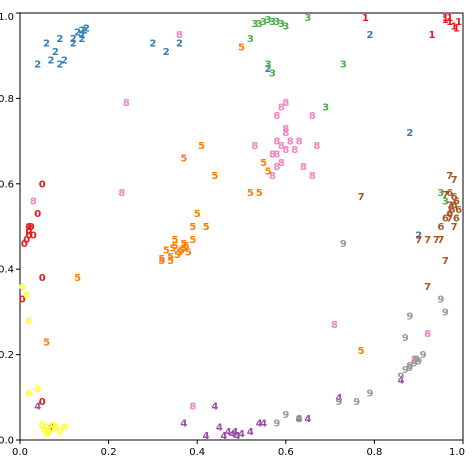 The image size is (474, 459). Describe the element at coordinates (7, 441) in the screenshot. I see `y-tick-label: 0.0` at that location.